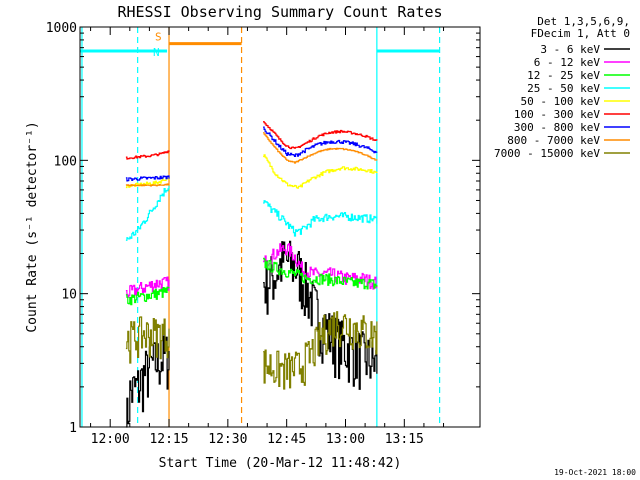 The image size is (640, 480). What do you see at coordinates (69, 295) in the screenshot?
I see `y-tick-label-1: 10` at bounding box center [69, 295].